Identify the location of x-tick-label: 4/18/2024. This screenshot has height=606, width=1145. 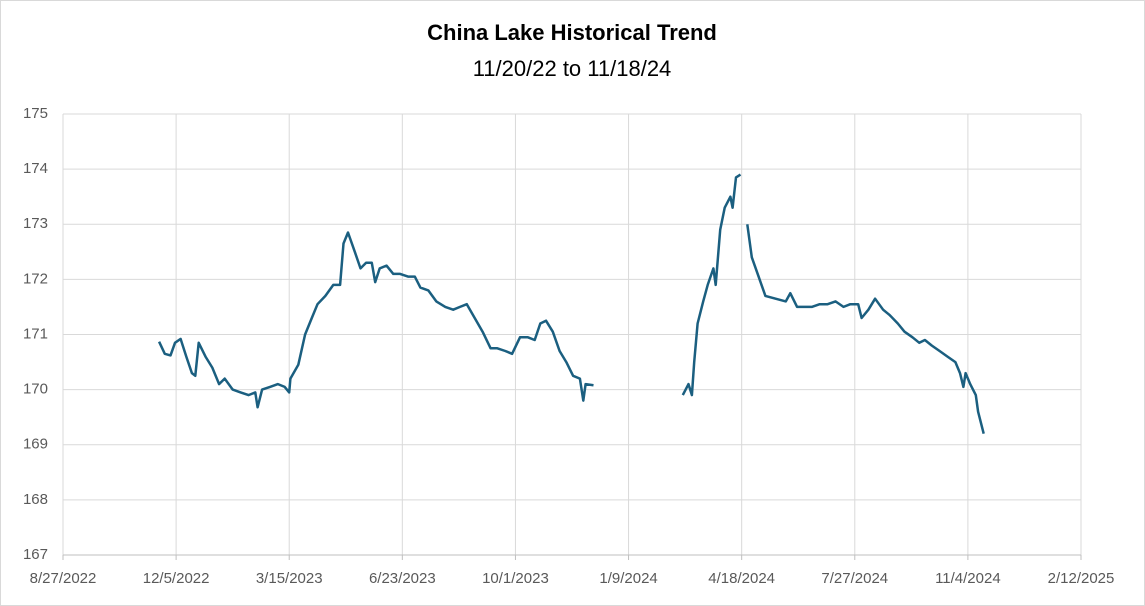
(741, 578).